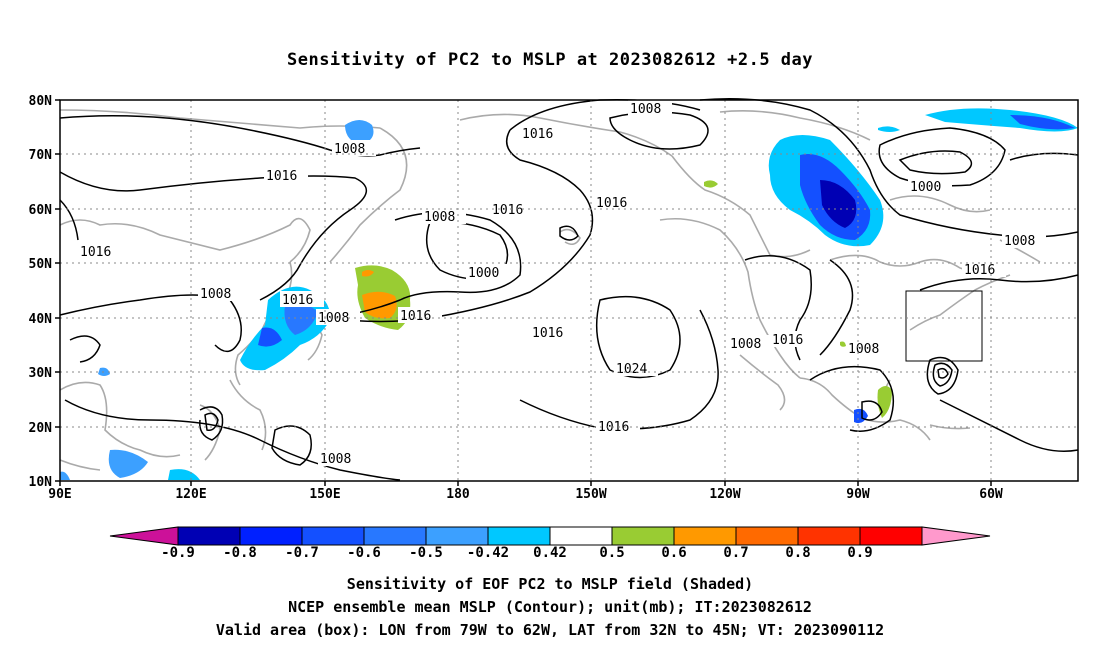 The image size is (1100, 650). What do you see at coordinates (858, 494) in the screenshot?
I see `lon-label: 90W` at bounding box center [858, 494].